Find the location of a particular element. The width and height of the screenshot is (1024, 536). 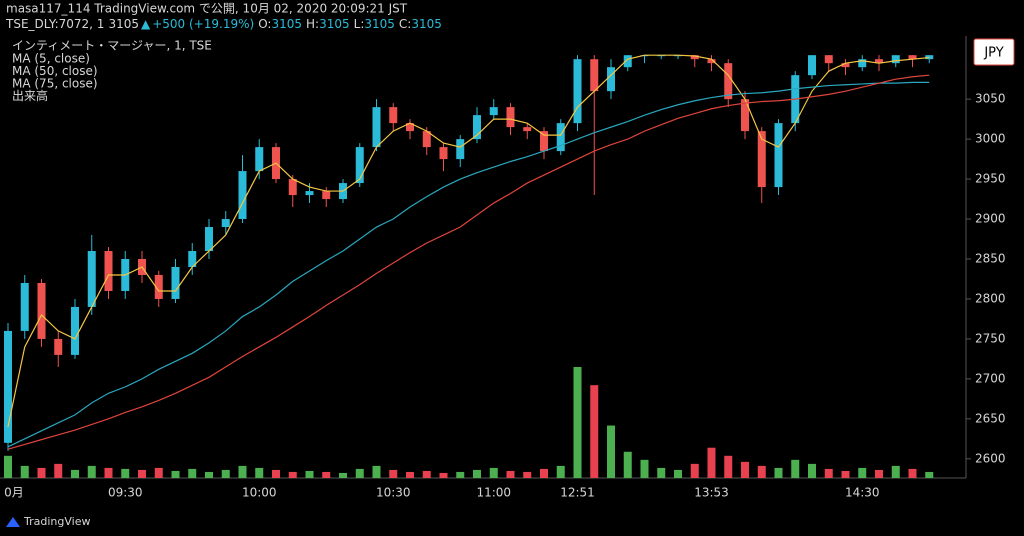

x-tick-label: 11:00 is located at coordinates (493, 493).